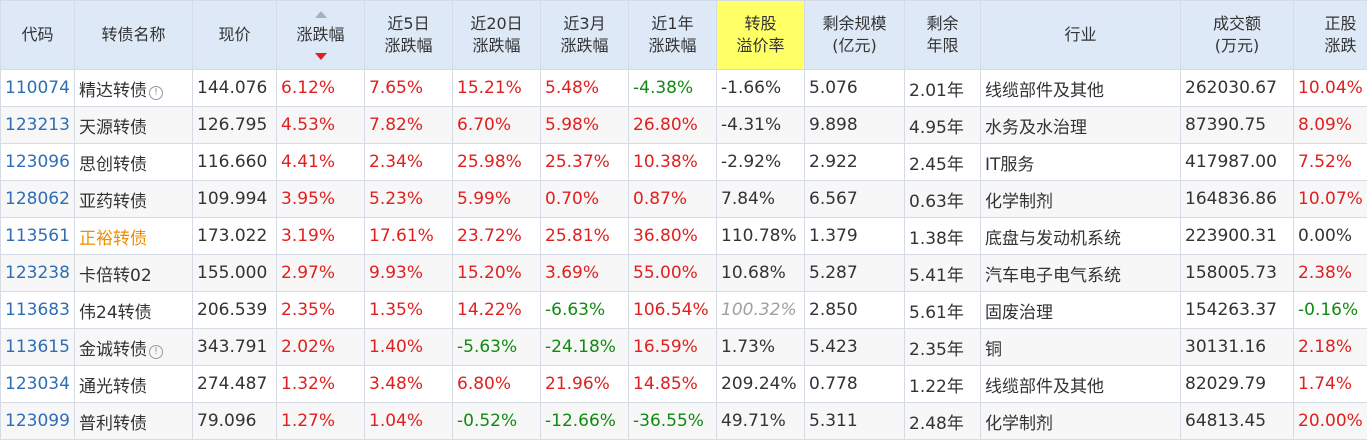 This screenshot has width=1367, height=442. Describe the element at coordinates (133, 384) in the screenshot. I see `bond-name-link: 通光转债` at that location.